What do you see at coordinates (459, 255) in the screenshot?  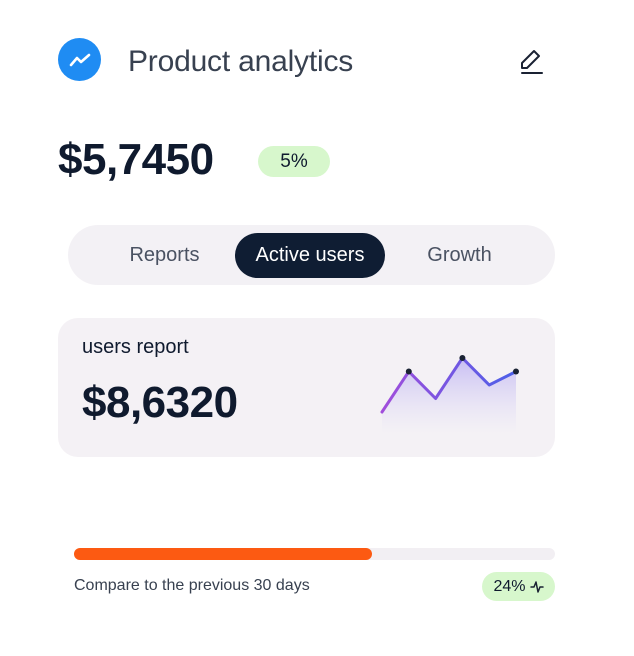 I see `tab-growth: Growth` at bounding box center [459, 255].